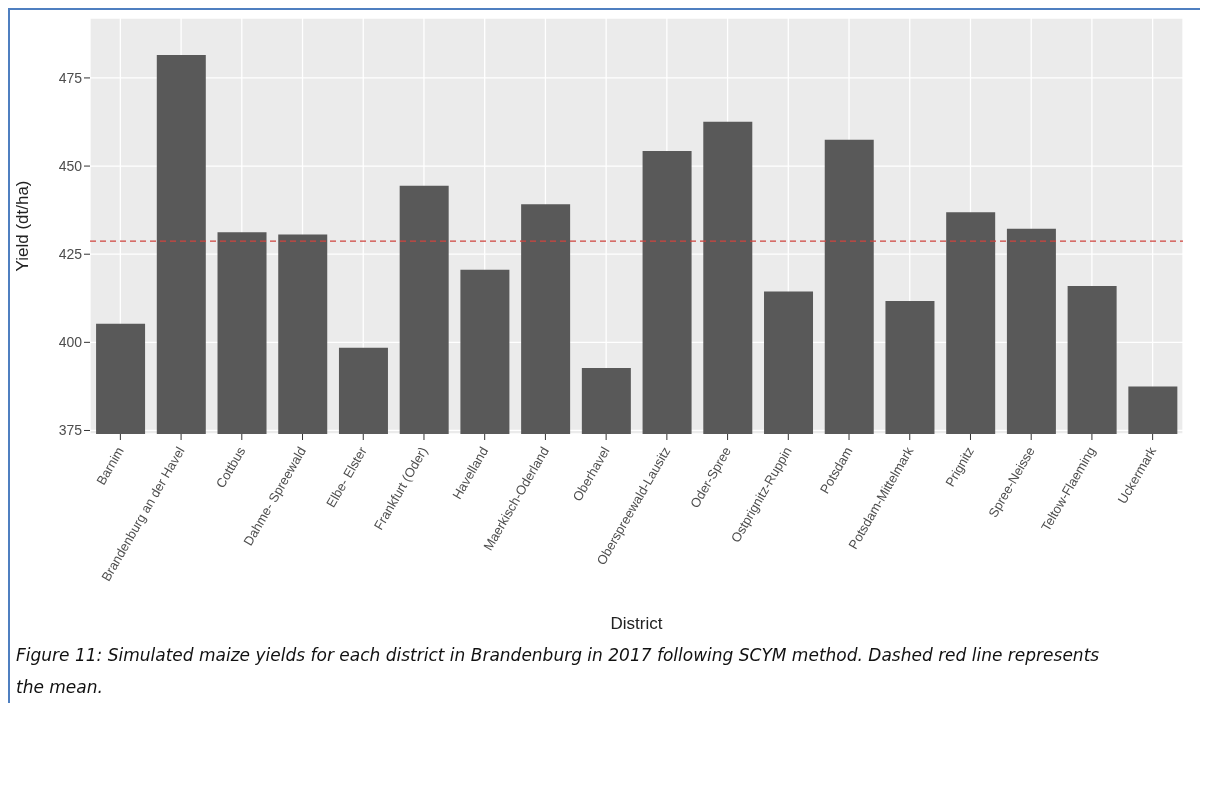 This screenshot has width=1210, height=790. What do you see at coordinates (558, 671) in the screenshot?
I see `caption: Figure 11: Simulated maize yields for each district in Brandenburg in 2017 following SCYM method. Dashed red line represents the mean.` at bounding box center [558, 671].